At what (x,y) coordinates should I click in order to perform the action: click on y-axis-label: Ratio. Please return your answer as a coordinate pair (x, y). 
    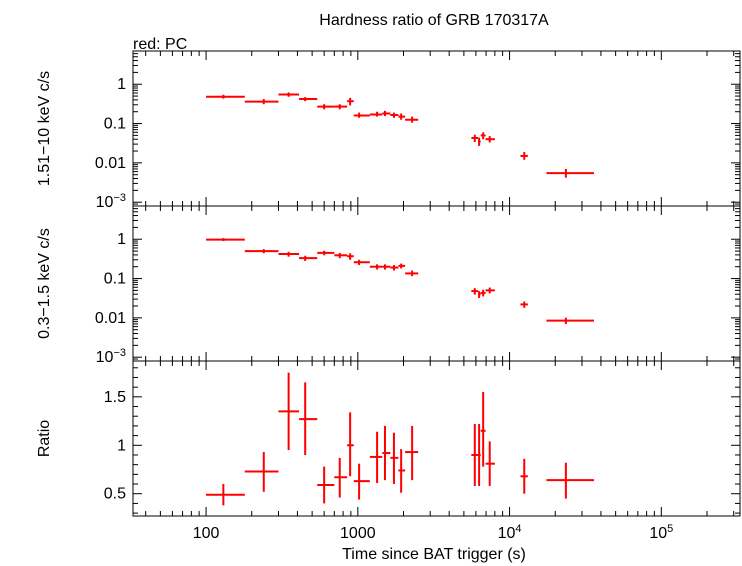
    Looking at the image, I should click on (44, 438).